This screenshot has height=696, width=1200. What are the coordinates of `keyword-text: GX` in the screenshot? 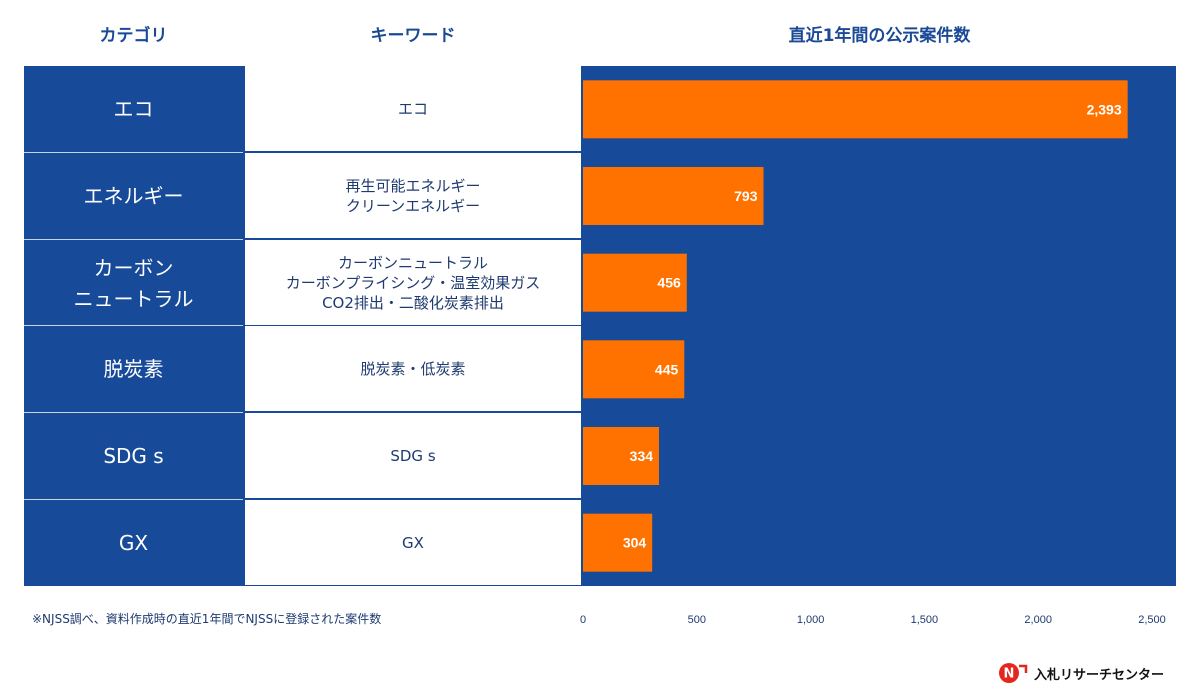 It's located at (413, 542).